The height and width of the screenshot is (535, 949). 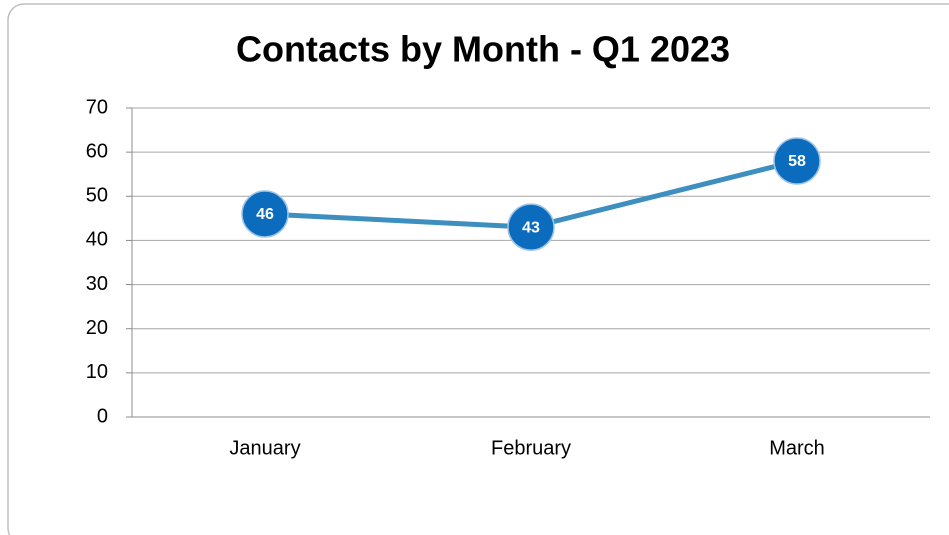 I want to click on y-tick-label: 60, so click(x=97, y=151).